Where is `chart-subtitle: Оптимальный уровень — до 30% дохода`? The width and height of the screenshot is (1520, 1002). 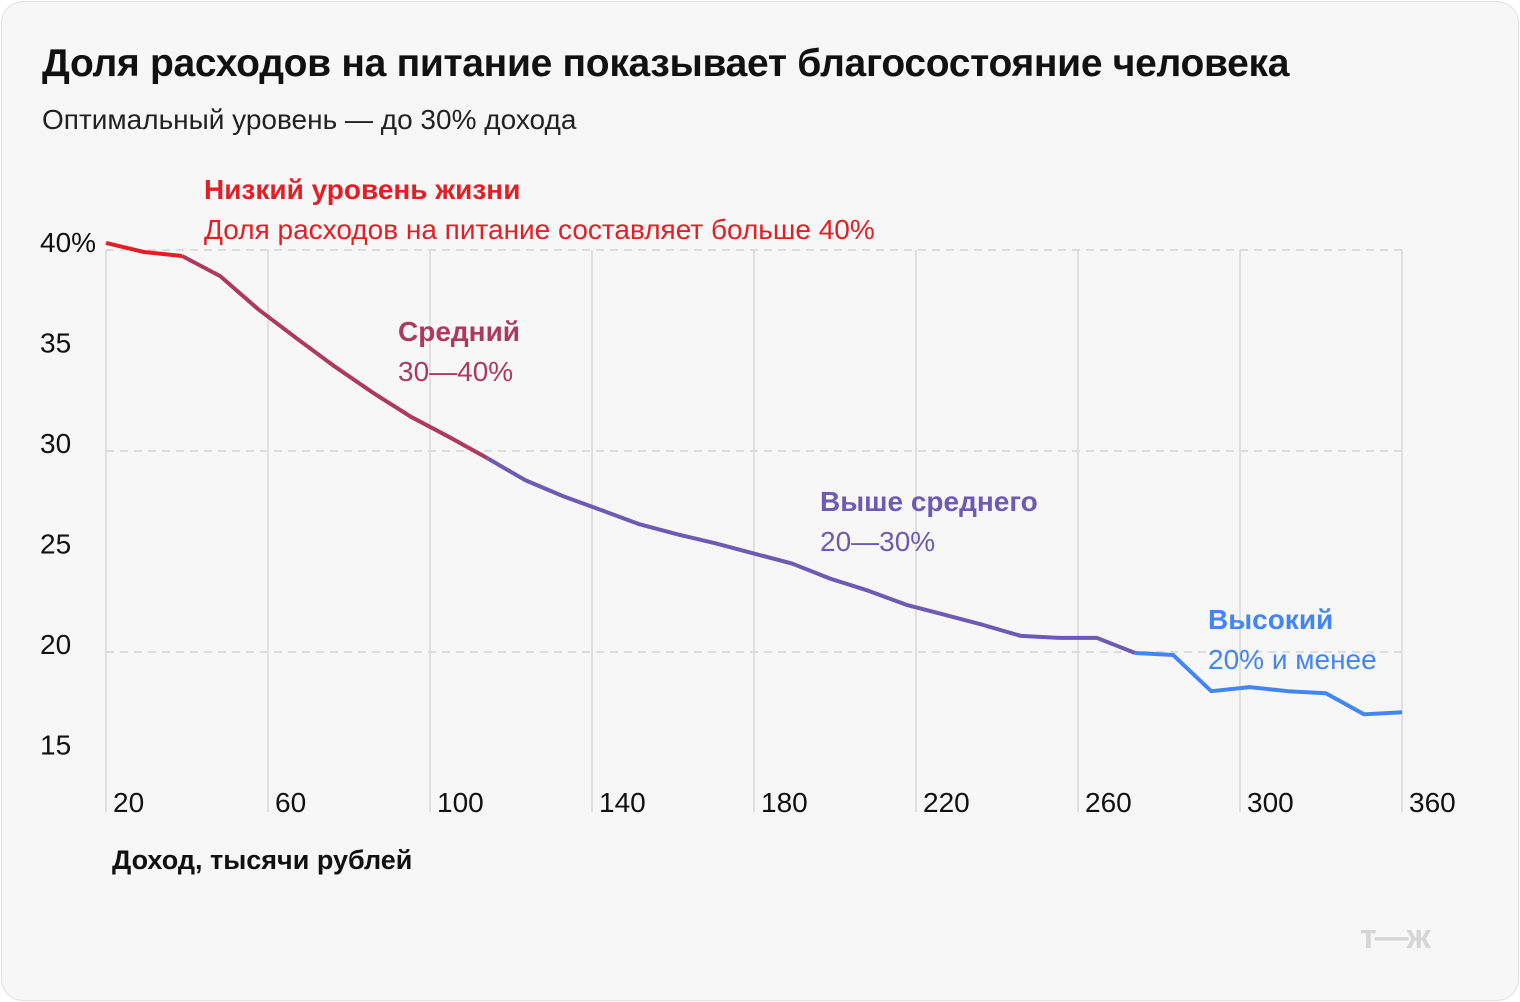
chart-subtitle: Оптимальный уровень — до 30% дохода is located at coordinates (309, 119).